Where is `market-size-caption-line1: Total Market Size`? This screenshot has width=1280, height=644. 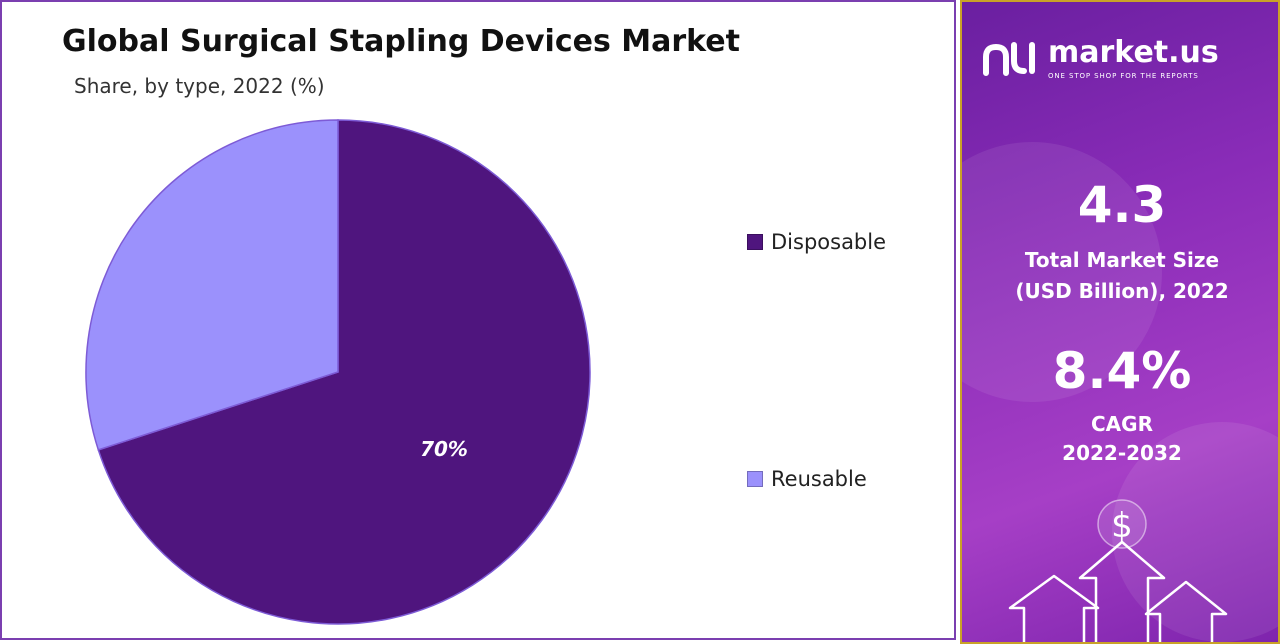 market-size-caption-line1: Total Market Size is located at coordinates (1122, 260).